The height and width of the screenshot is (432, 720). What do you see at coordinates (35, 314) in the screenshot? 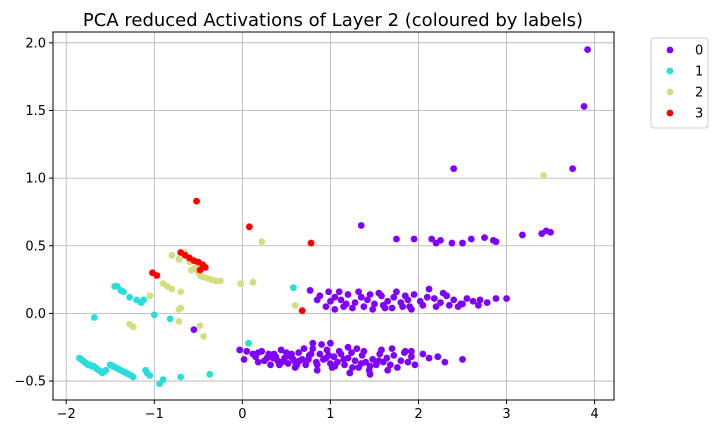
I see `y-tick-label: 0.0` at bounding box center [35, 314].